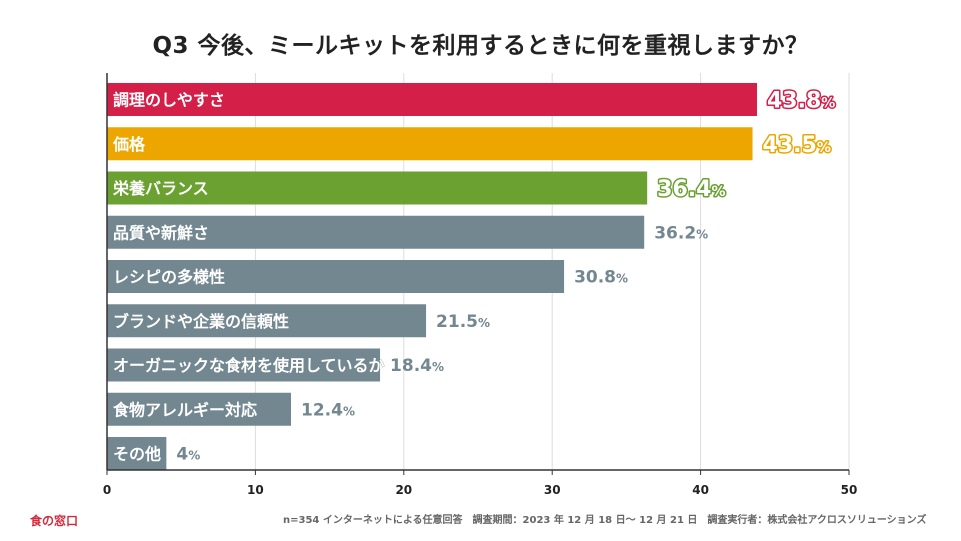  What do you see at coordinates (801, 101) in the screenshot?
I see `bar-value-label: 43.8%` at bounding box center [801, 101].